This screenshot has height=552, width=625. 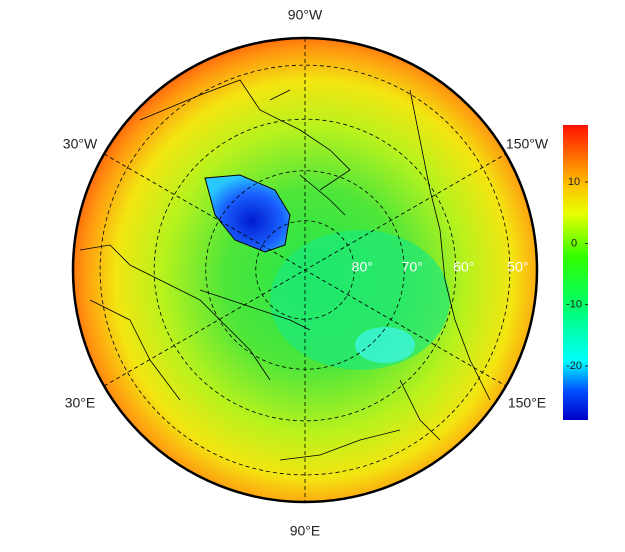 I want to click on parallel, so click(x=305, y=270).